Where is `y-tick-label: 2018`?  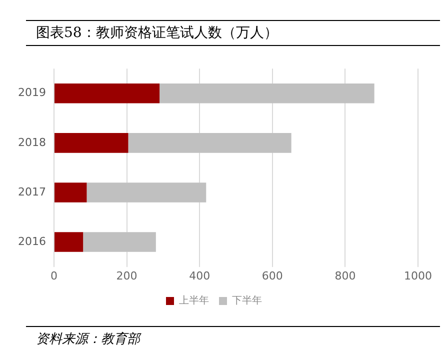 y-tick-label: 2018 is located at coordinates (32, 142).